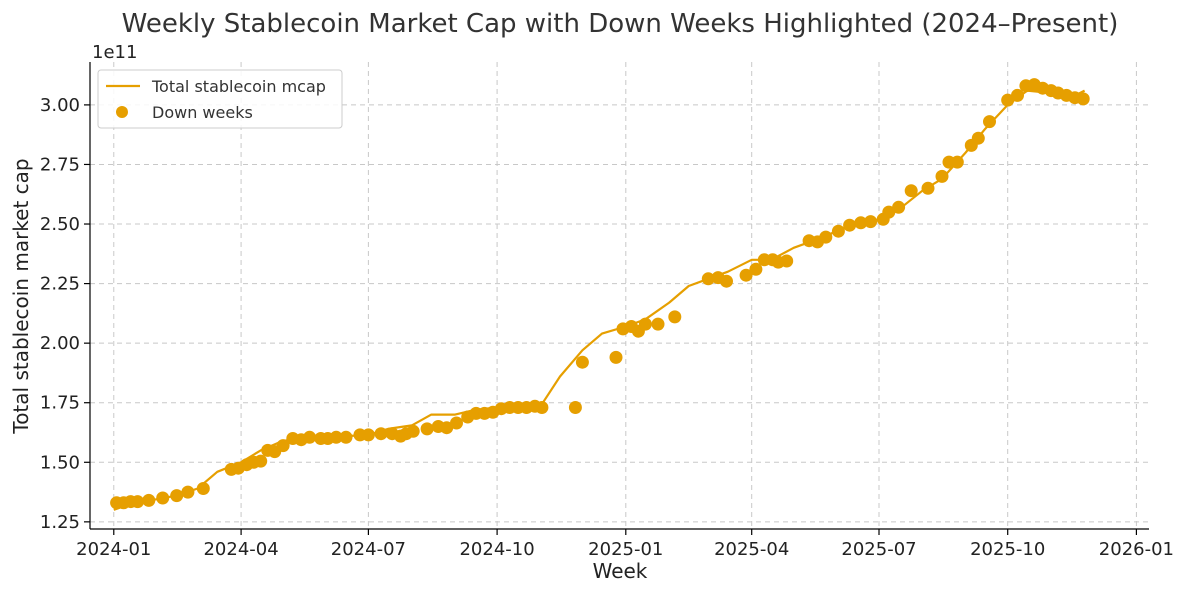  What do you see at coordinates (113, 549) in the screenshot?
I see `x-tick-label: 2024-01` at bounding box center [113, 549].